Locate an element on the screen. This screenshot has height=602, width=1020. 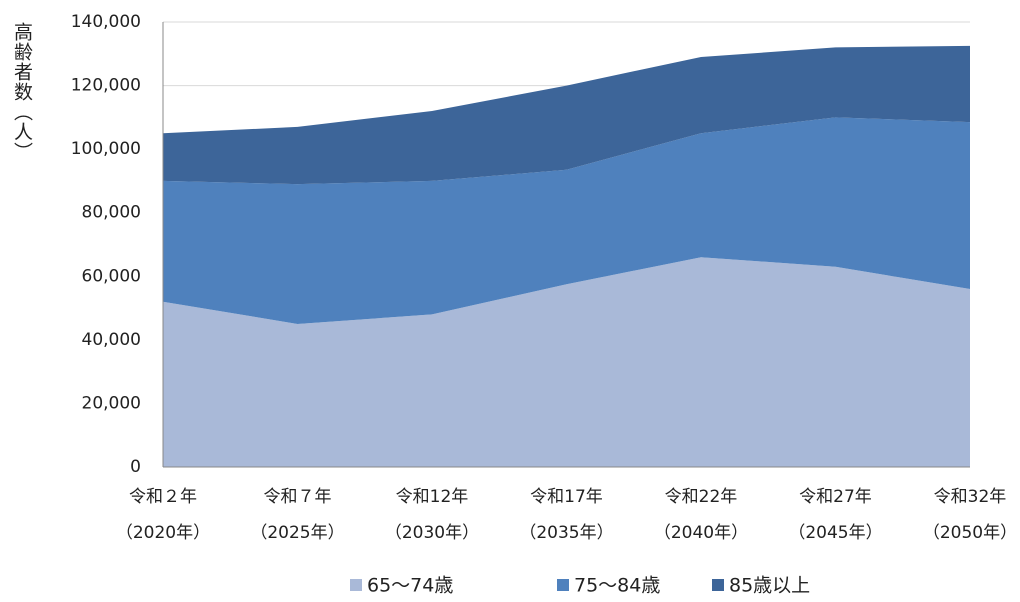
x-tick-label: （2025年） is located at coordinates (297, 533).